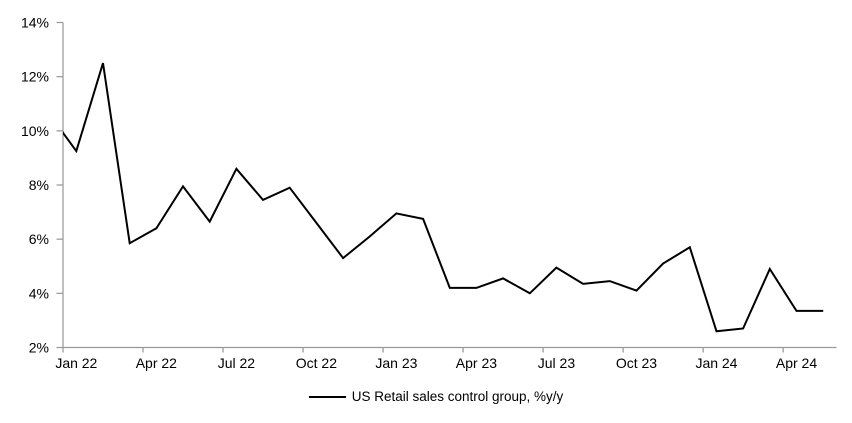 Image resolution: width=852 pixels, height=423 pixels. Describe the element at coordinates (457, 396) in the screenshot. I see `legend-label: US Retail sales control group, %y/y` at that location.